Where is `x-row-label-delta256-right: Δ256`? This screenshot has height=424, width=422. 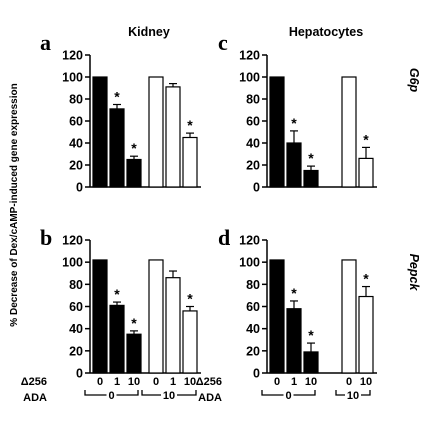
x-row-label-delta256-right: Δ256 is located at coordinates (209, 382).